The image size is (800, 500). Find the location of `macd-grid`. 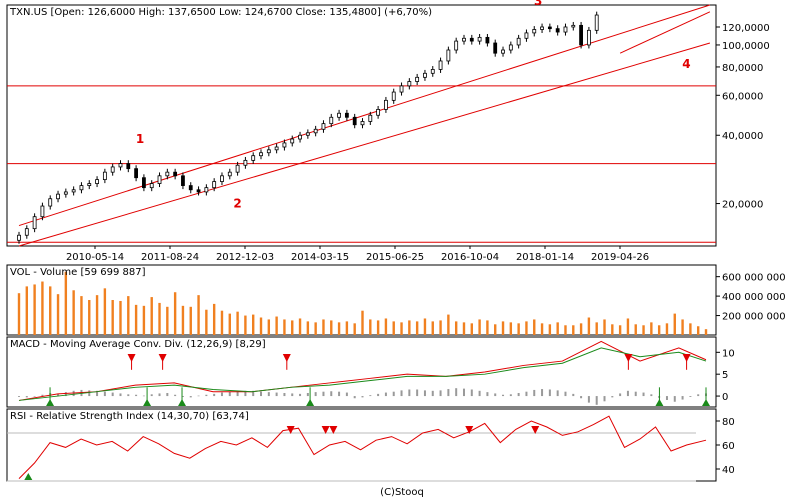

macd-grid is located at coordinates (718, 374).